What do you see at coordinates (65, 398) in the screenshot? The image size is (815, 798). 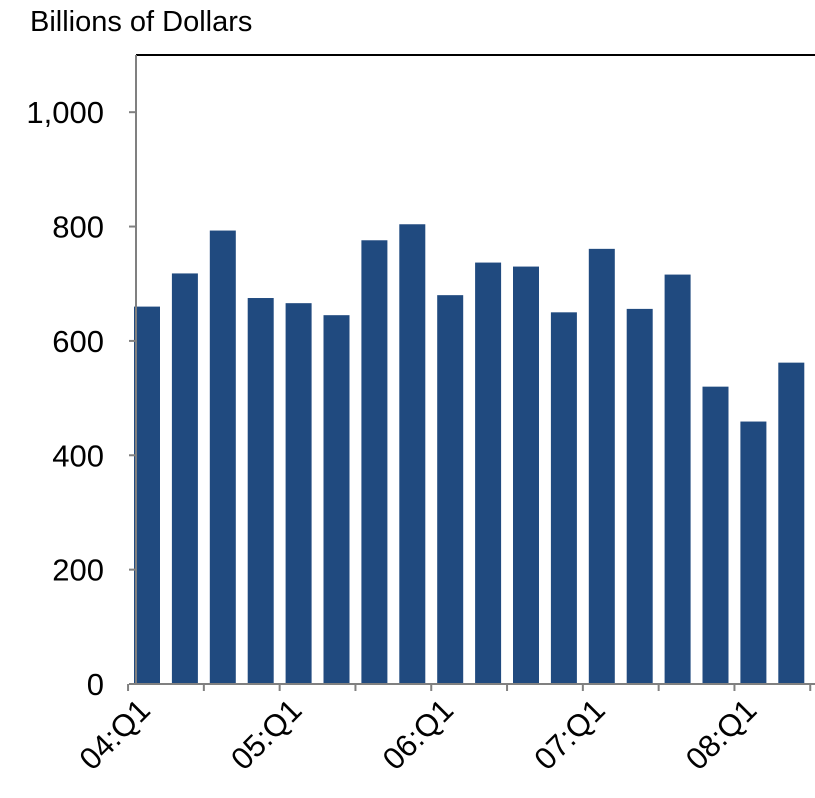 I see `y-tick-labels: 0 200 400 600 800 1,000` at bounding box center [65, 398].